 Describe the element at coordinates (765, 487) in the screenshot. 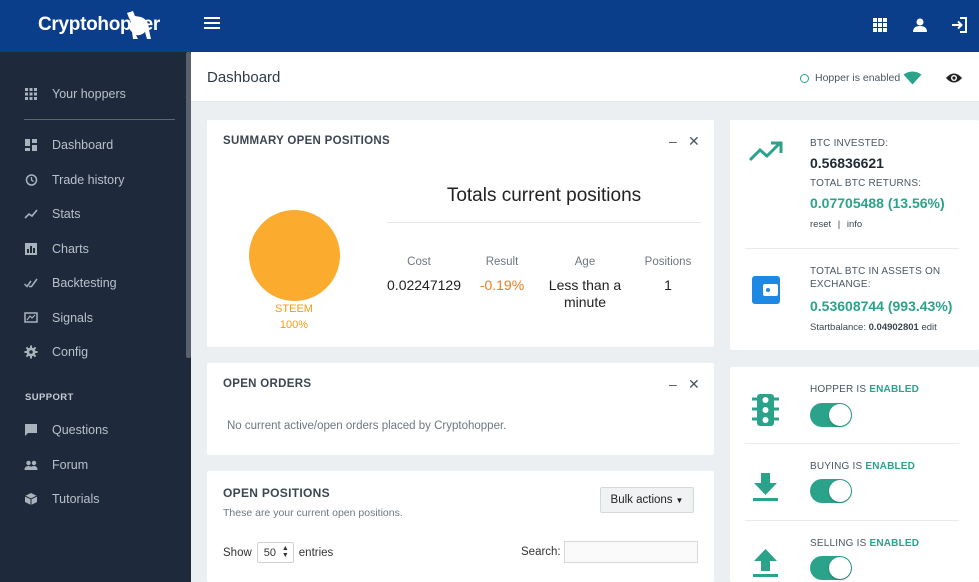

I see `download-icon` at that location.